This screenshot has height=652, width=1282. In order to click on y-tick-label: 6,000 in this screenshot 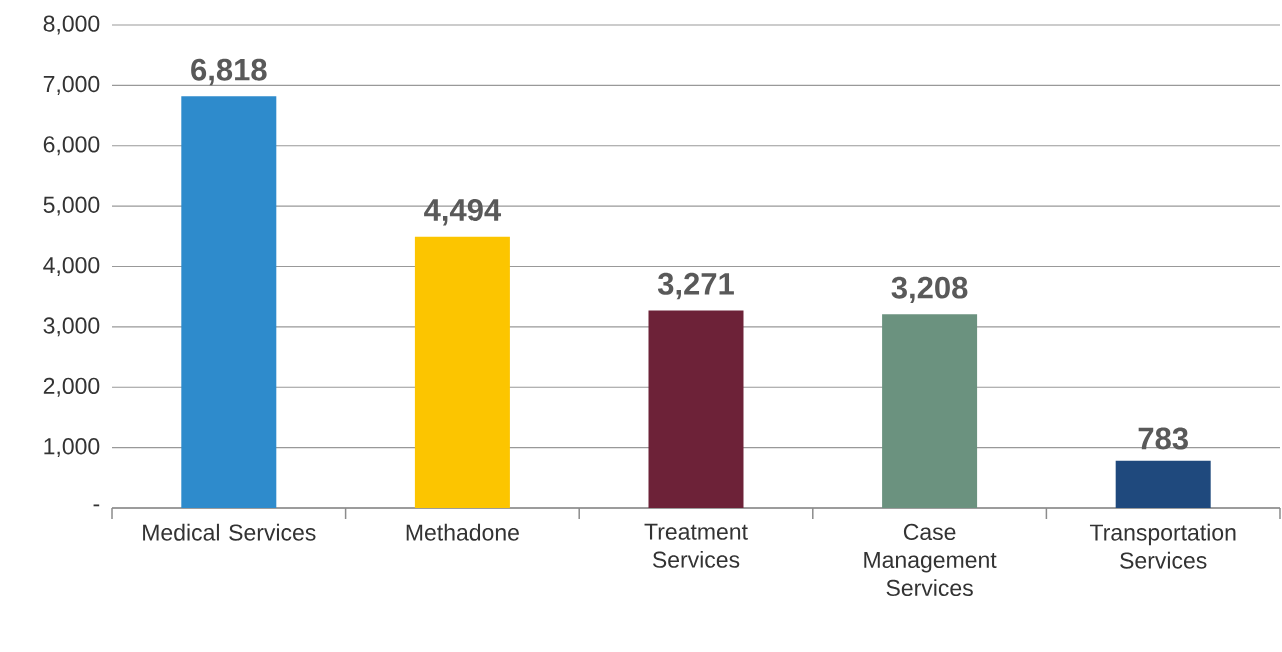, I will do `click(71, 146)`.